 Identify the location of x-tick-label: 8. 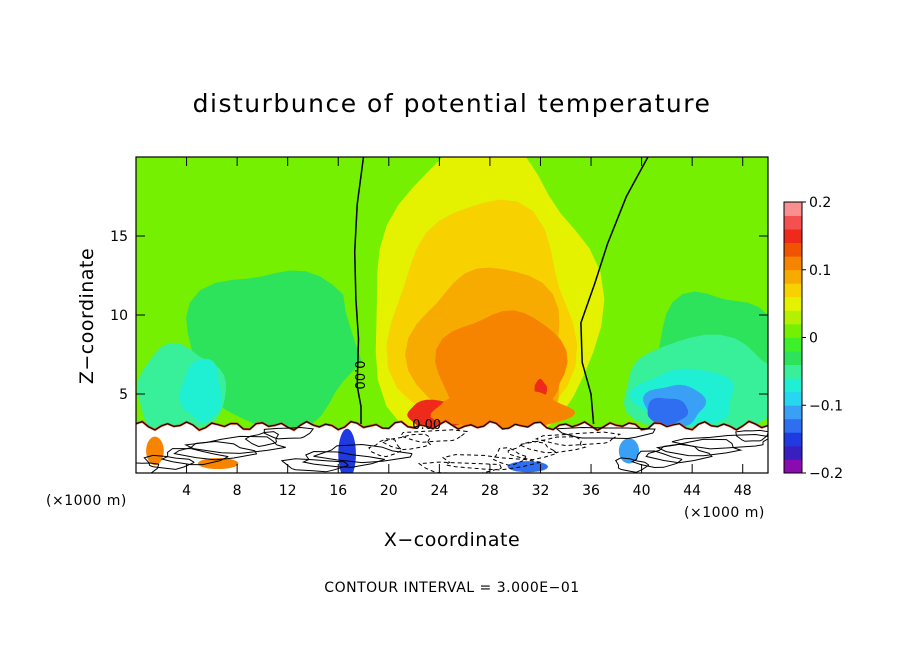
(237, 491).